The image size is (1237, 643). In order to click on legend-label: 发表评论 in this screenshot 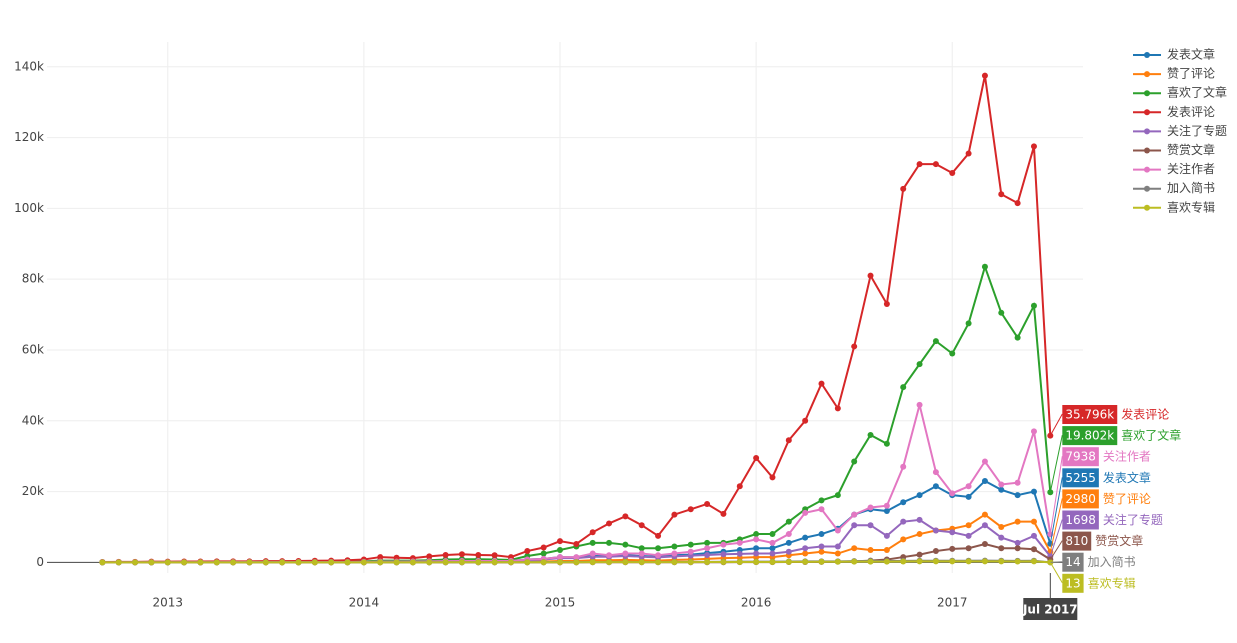, I will do `click(1191, 111)`.